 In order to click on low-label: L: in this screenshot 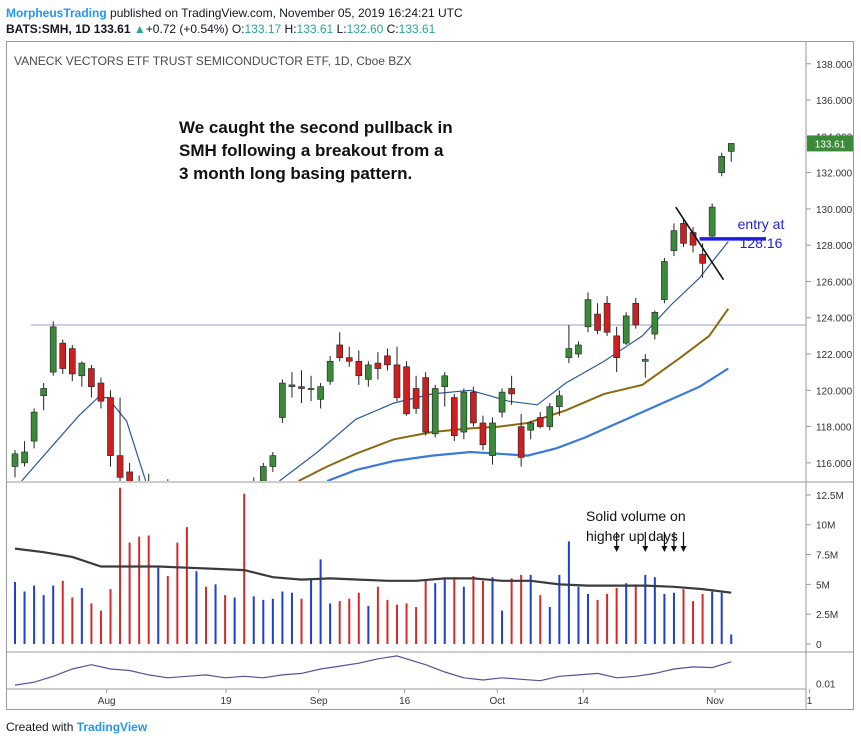, I will do `click(341, 29)`.